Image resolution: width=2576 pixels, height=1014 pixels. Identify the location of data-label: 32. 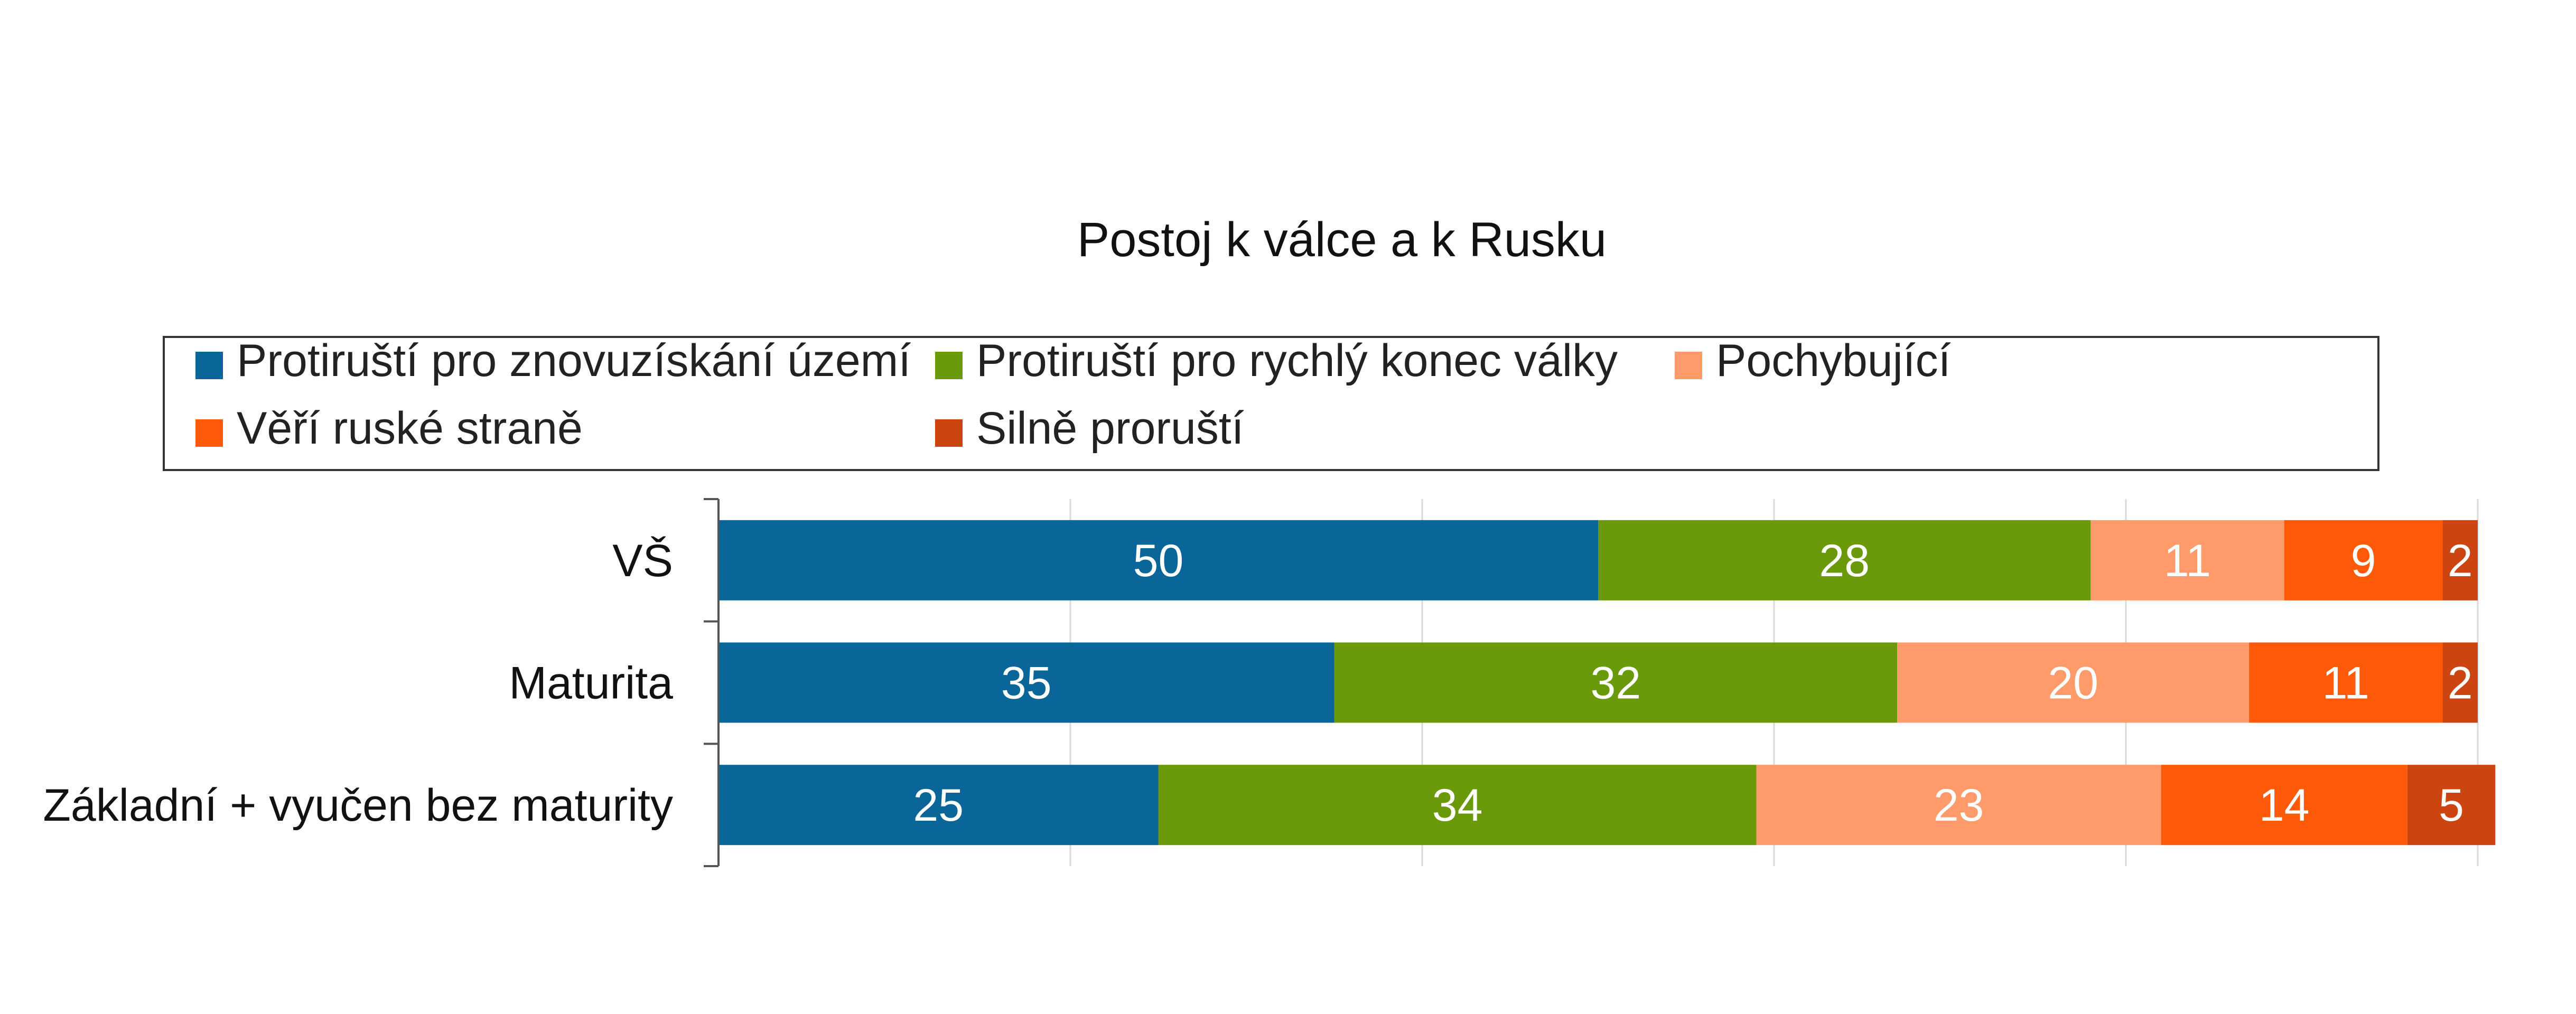
(1615, 683).